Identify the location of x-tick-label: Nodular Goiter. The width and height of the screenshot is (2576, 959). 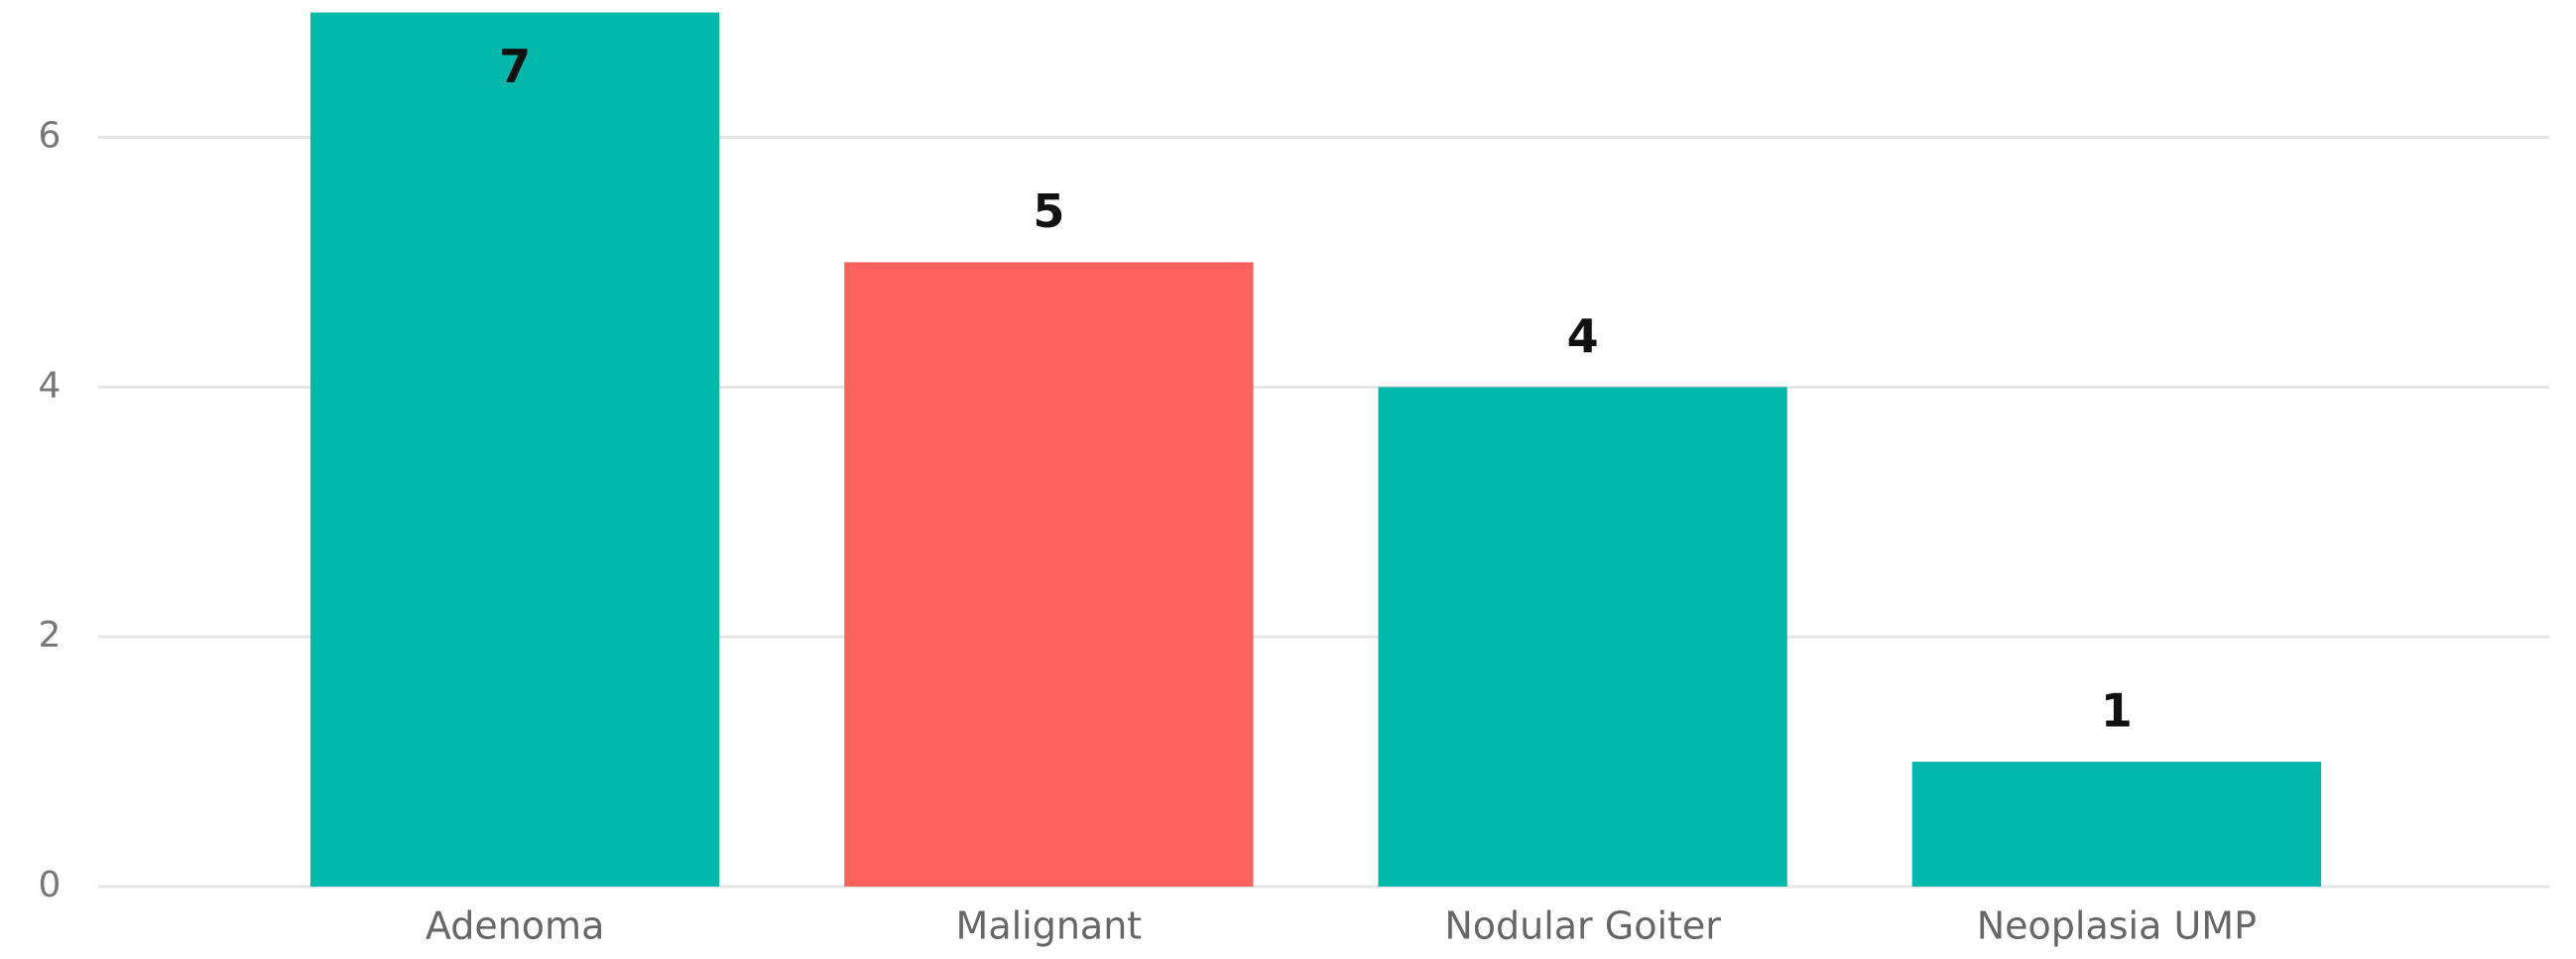
(1582, 926).